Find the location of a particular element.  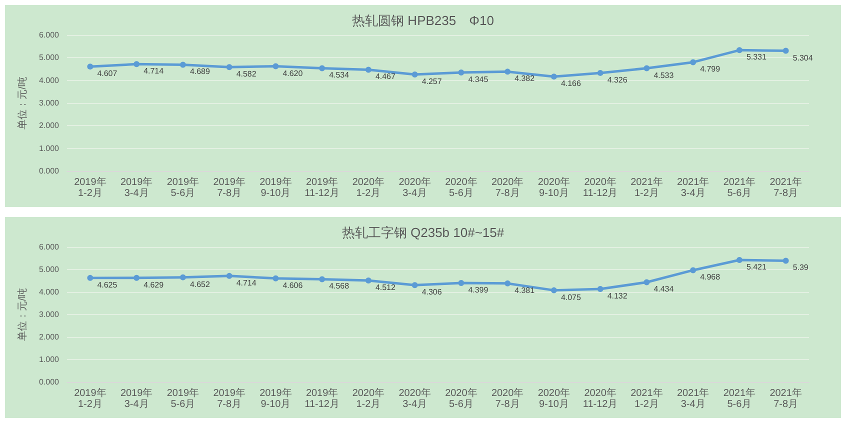

data-label: 4.620 is located at coordinates (293, 73).